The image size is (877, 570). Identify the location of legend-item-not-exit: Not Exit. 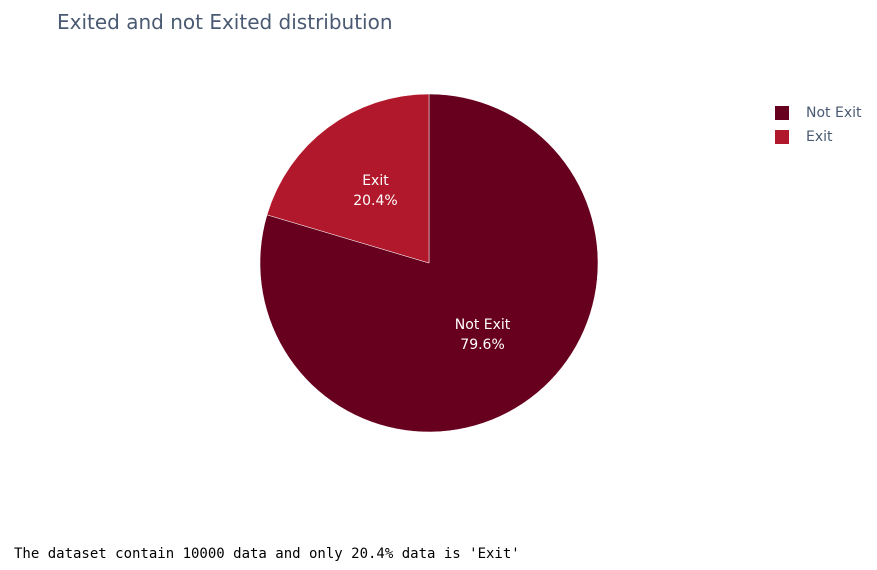
(818, 113).